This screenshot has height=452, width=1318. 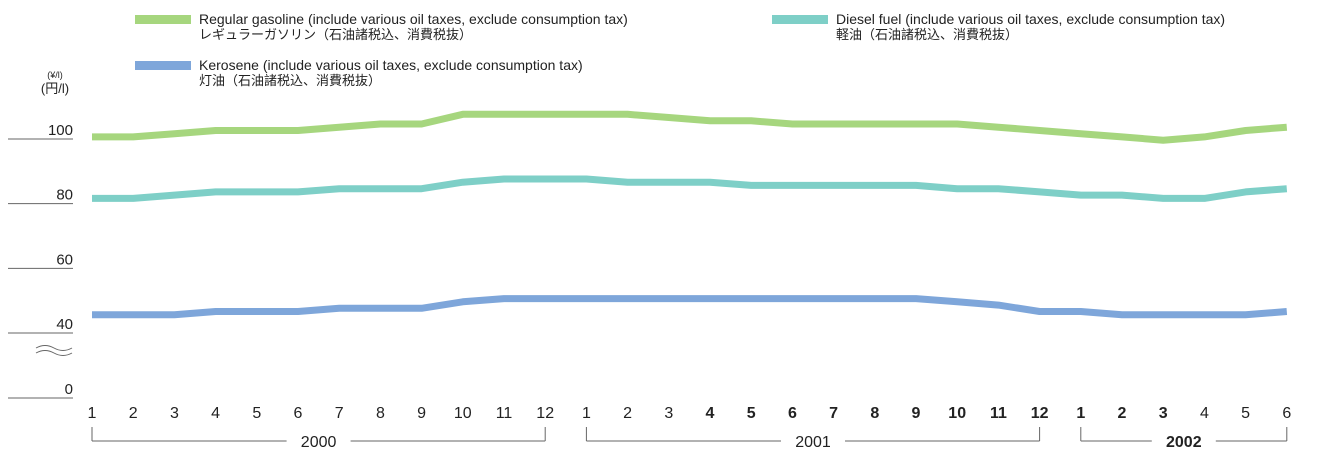 I want to click on legend-label-gasoline-ja: レギュラーガソリン（石油諸税込、消費税抜）, so click(x=336, y=34).